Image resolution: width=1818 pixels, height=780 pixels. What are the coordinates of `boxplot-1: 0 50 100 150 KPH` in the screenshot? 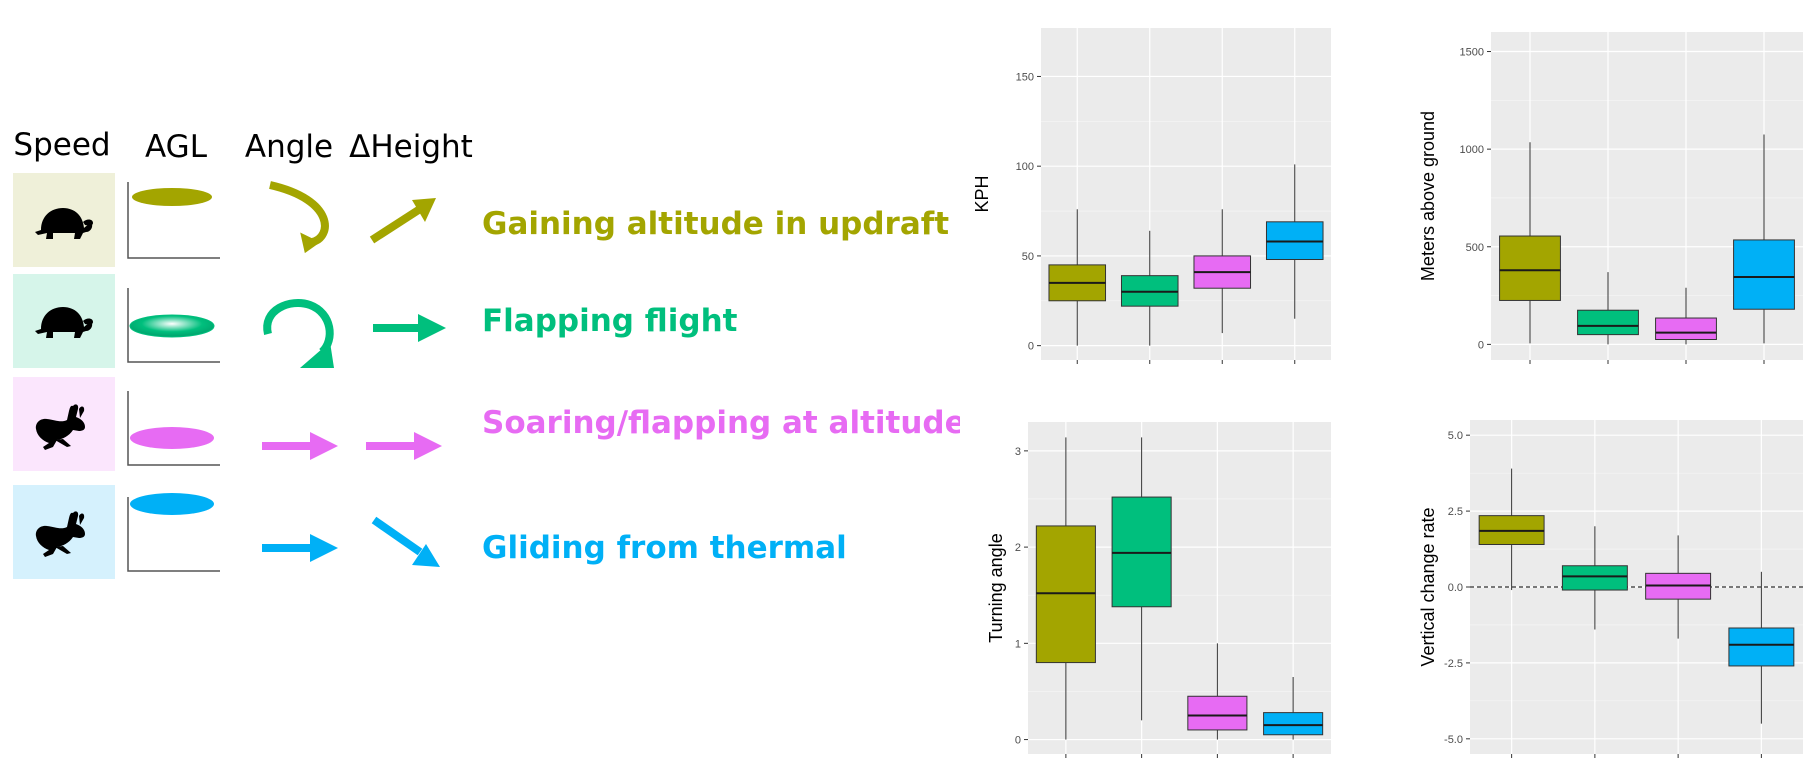 It's located at (1151, 196).